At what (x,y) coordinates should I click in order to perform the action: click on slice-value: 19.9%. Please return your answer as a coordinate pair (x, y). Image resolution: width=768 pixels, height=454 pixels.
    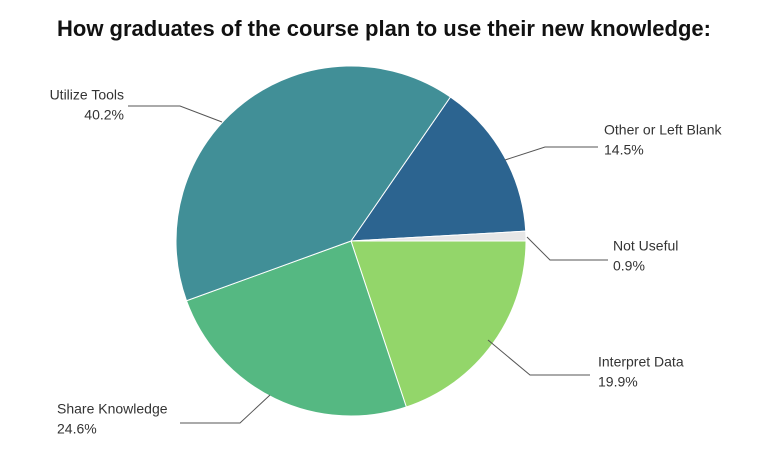
    Looking at the image, I should click on (618, 382).